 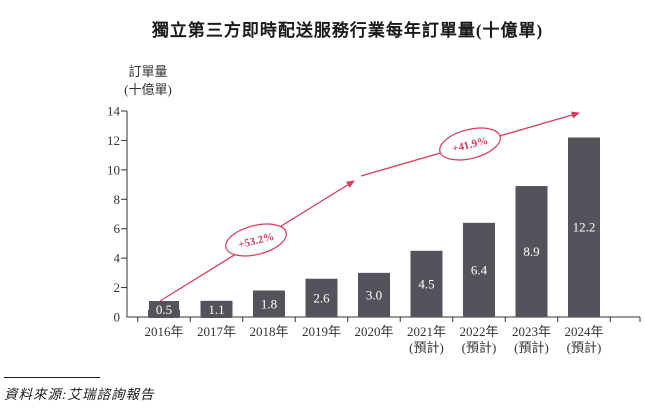 I want to click on bar-value-label: 12.2, so click(x=584, y=227).